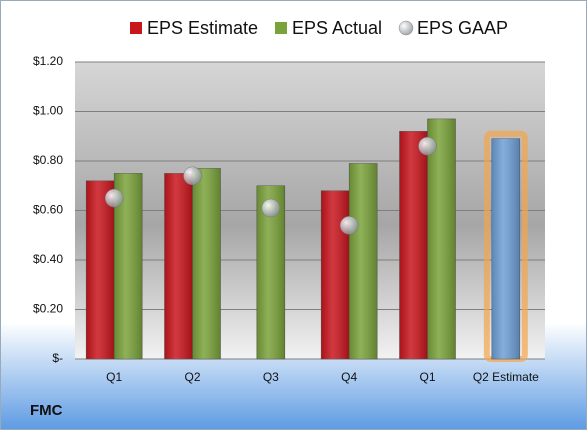 The width and height of the screenshot is (587, 430). Describe the element at coordinates (48, 111) in the screenshot. I see `y-tick-label: $1.00` at that location.